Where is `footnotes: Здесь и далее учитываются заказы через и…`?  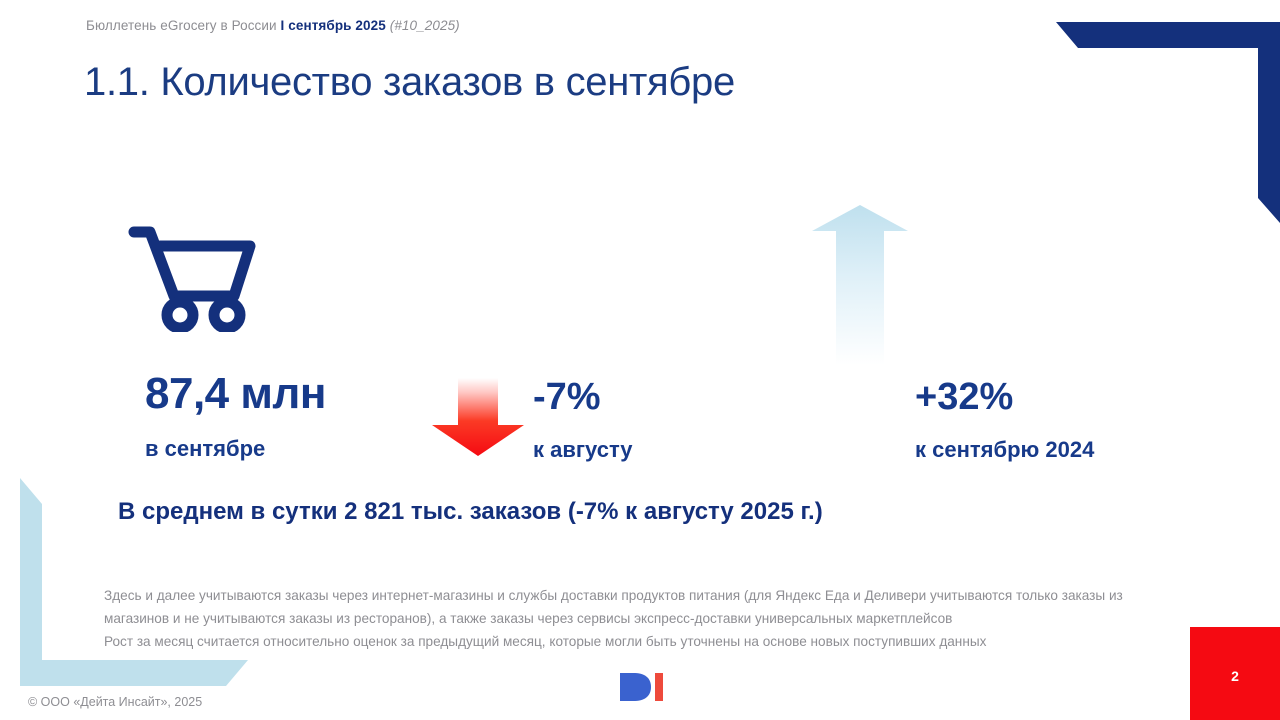
footnotes: Здесь и далее учитываются заказы через и… is located at coordinates (636, 618).